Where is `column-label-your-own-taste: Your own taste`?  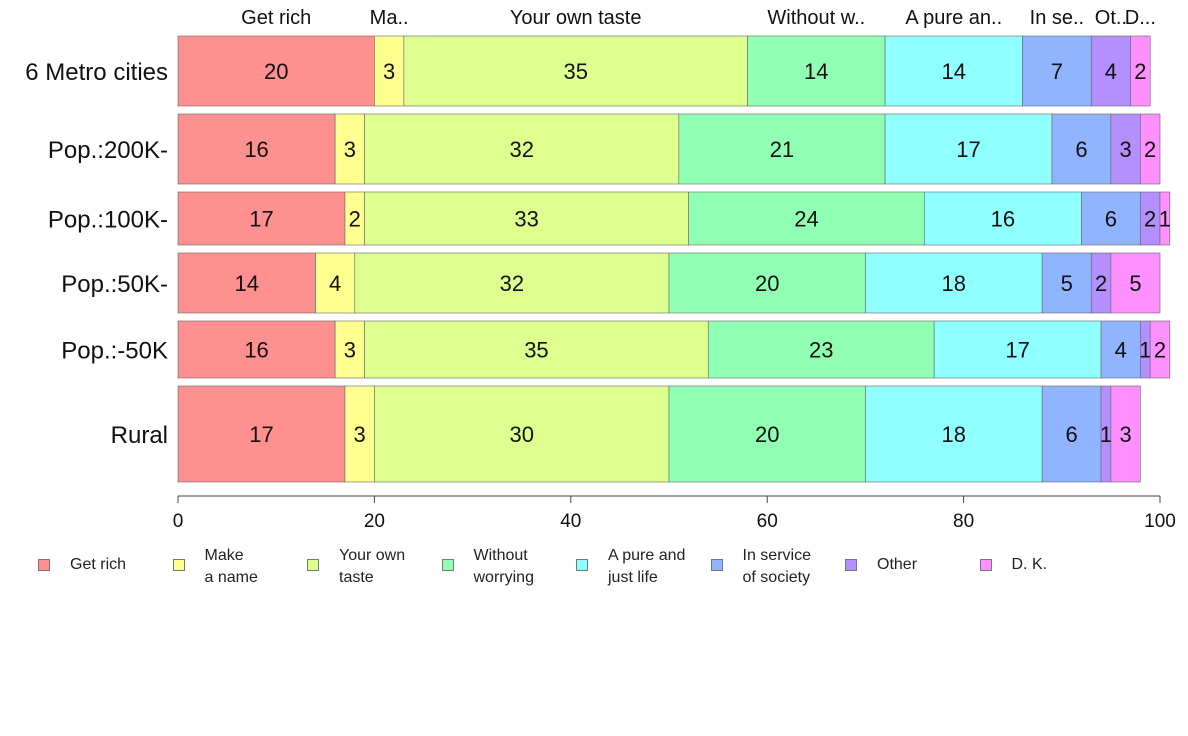
column-label-your-own-taste: Your own taste is located at coordinates (576, 18).